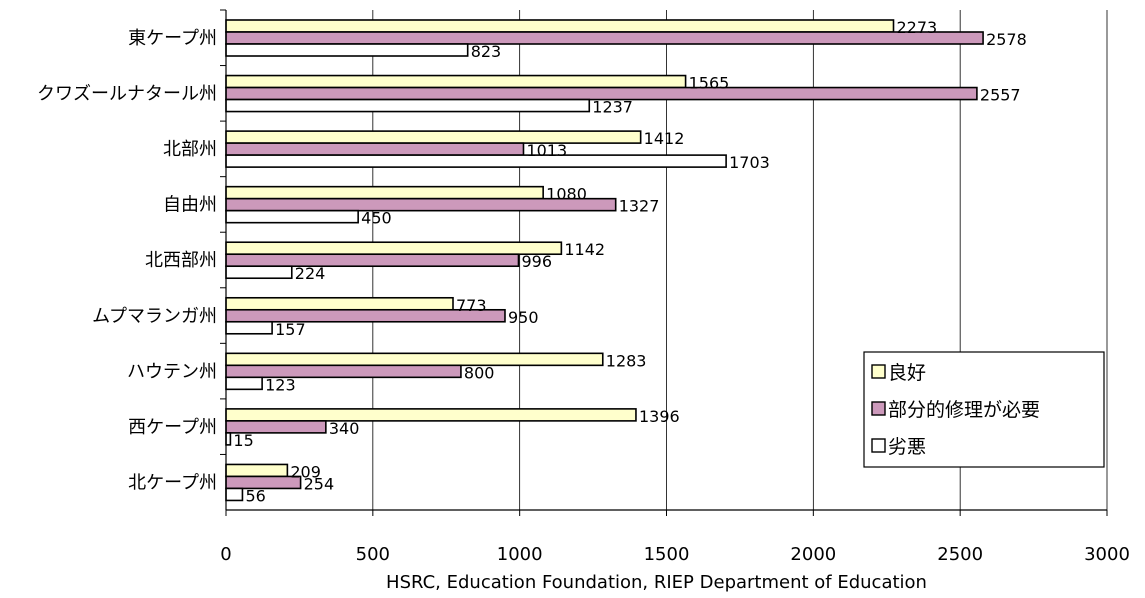  Describe the element at coordinates (566, 194) in the screenshot. I see `data-label: 1080` at that location.